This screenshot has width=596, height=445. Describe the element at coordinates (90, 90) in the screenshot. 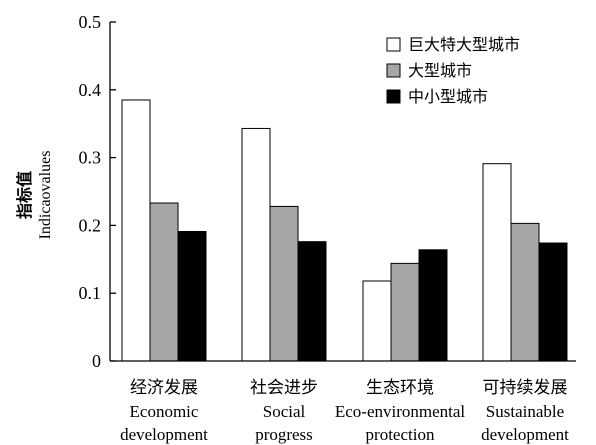

I see `y-tick-label: 0.4` at that location.